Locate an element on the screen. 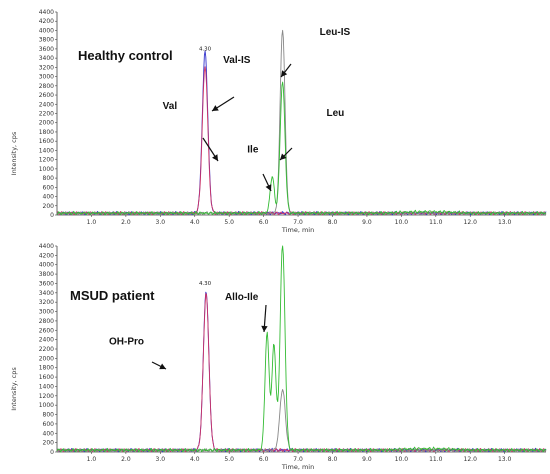  peak-annotation: Ile is located at coordinates (253, 150).